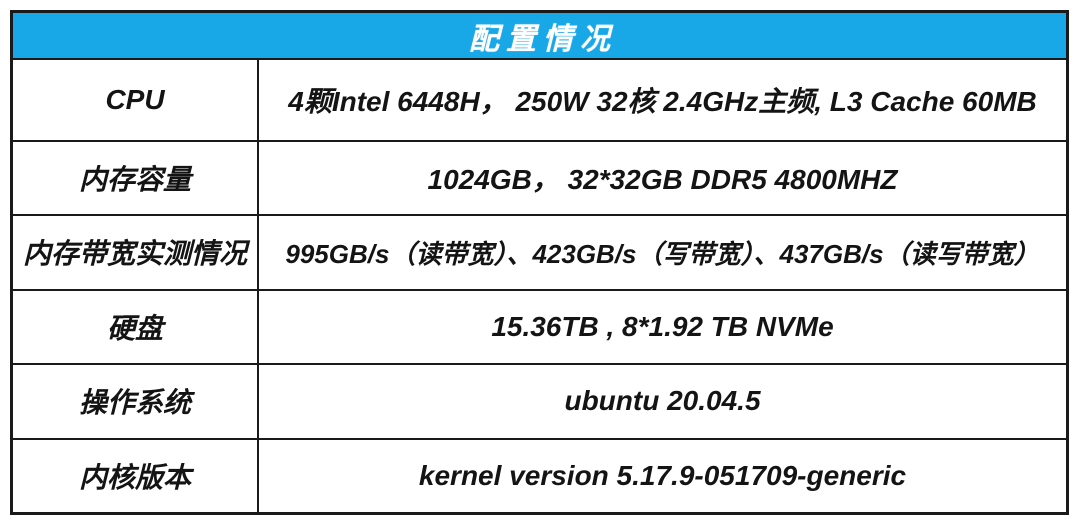  Describe the element at coordinates (136, 475) in the screenshot. I see `row-label-kernel: 内核版本` at that location.